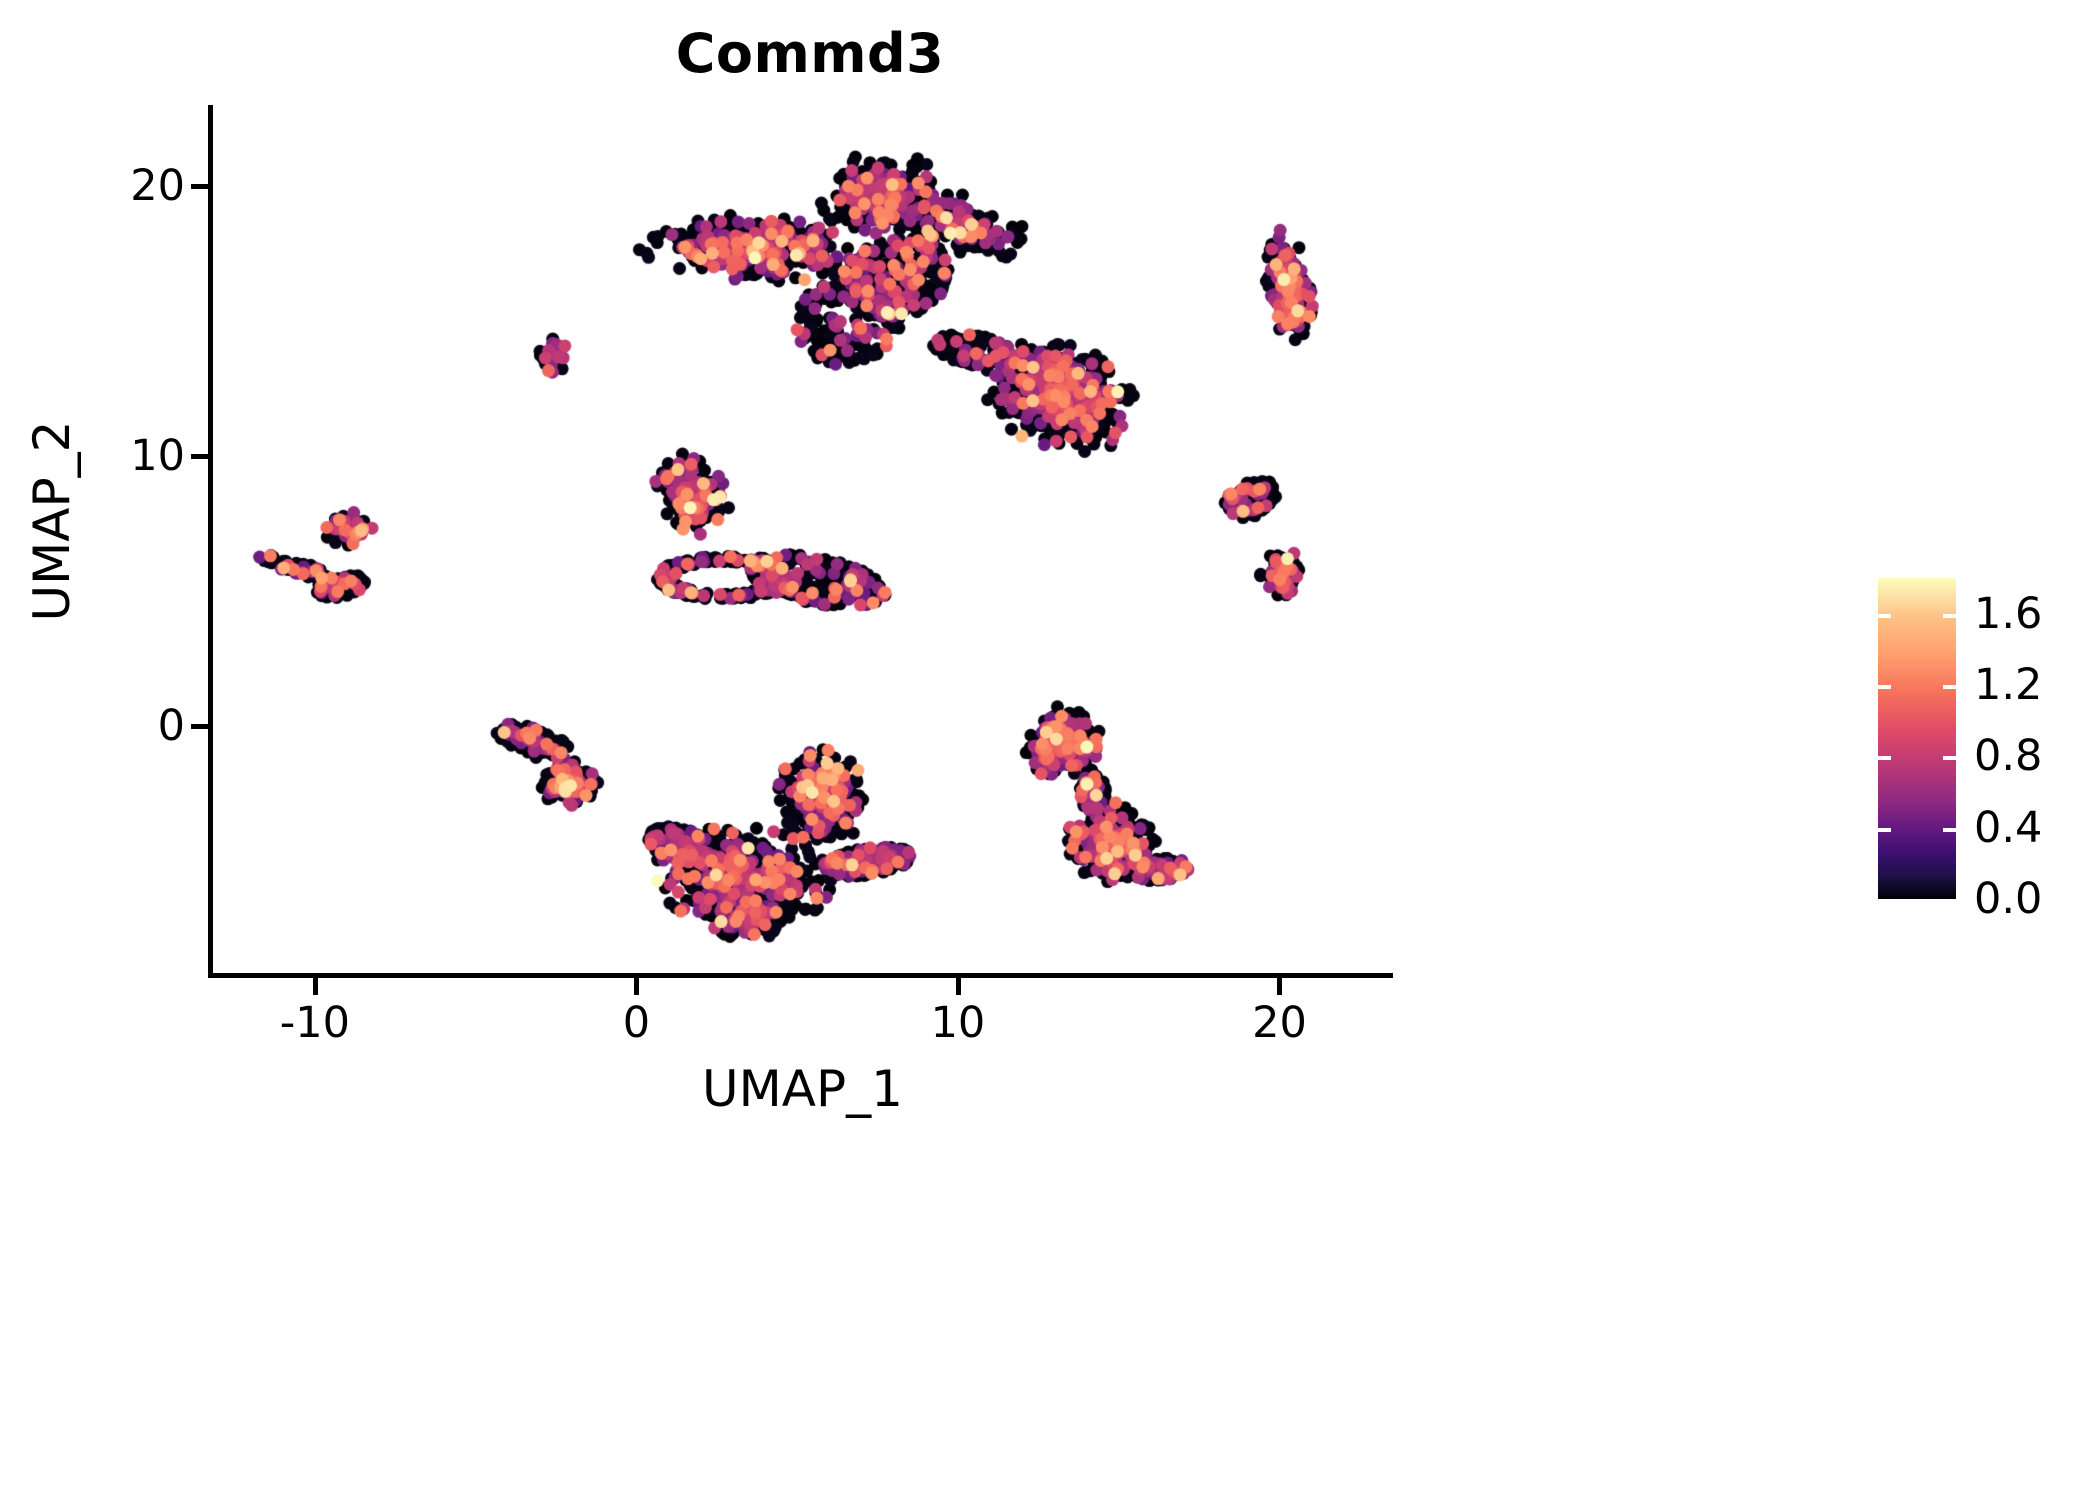 The image size is (2100, 1500). I want to click on colorbar-tick-label: 1.6, so click(2008, 613).